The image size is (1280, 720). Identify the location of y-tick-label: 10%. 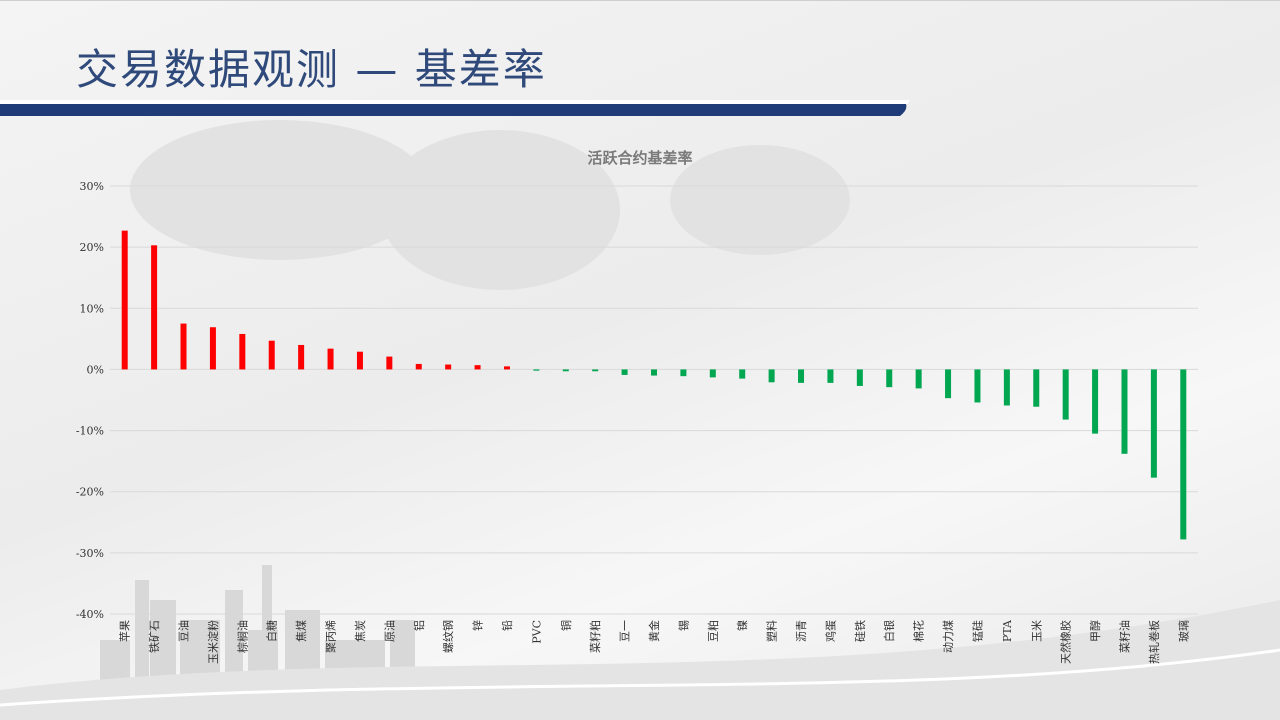
(92, 308).